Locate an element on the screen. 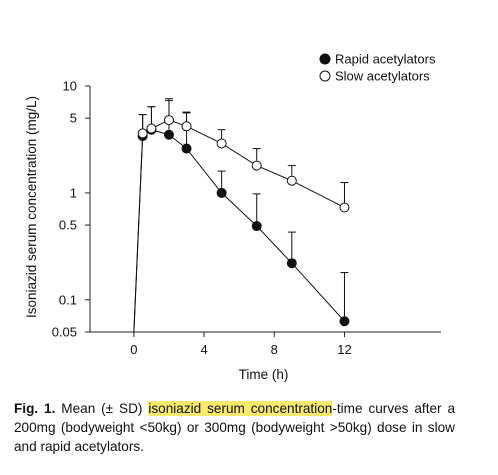  x-axis-label: Time (h) is located at coordinates (264, 374).